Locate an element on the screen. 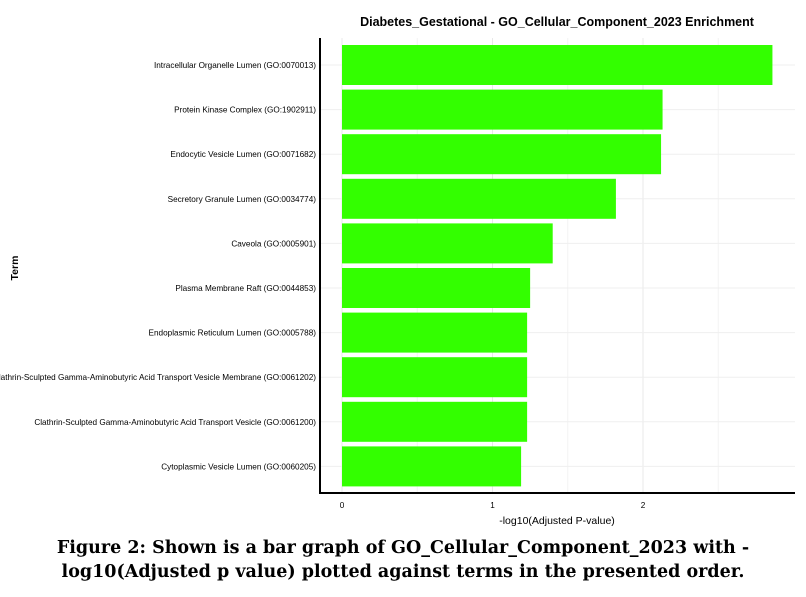 The width and height of the screenshot is (806, 597). x-tick-labels: 0 1 2 is located at coordinates (493, 505).